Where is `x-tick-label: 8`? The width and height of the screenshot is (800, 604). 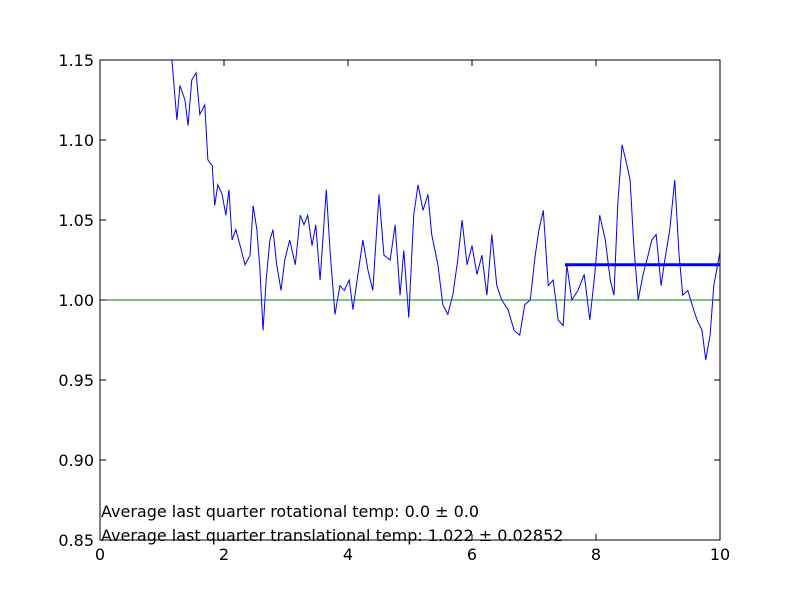 x-tick-label: 8 is located at coordinates (596, 554).